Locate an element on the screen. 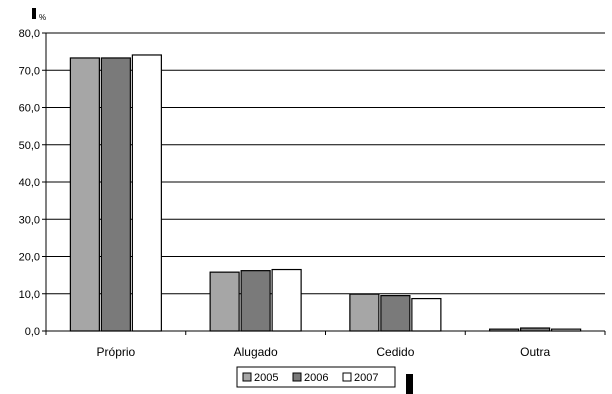 This screenshot has height=394, width=612. legend-label-2007: 2007 is located at coordinates (366, 378).